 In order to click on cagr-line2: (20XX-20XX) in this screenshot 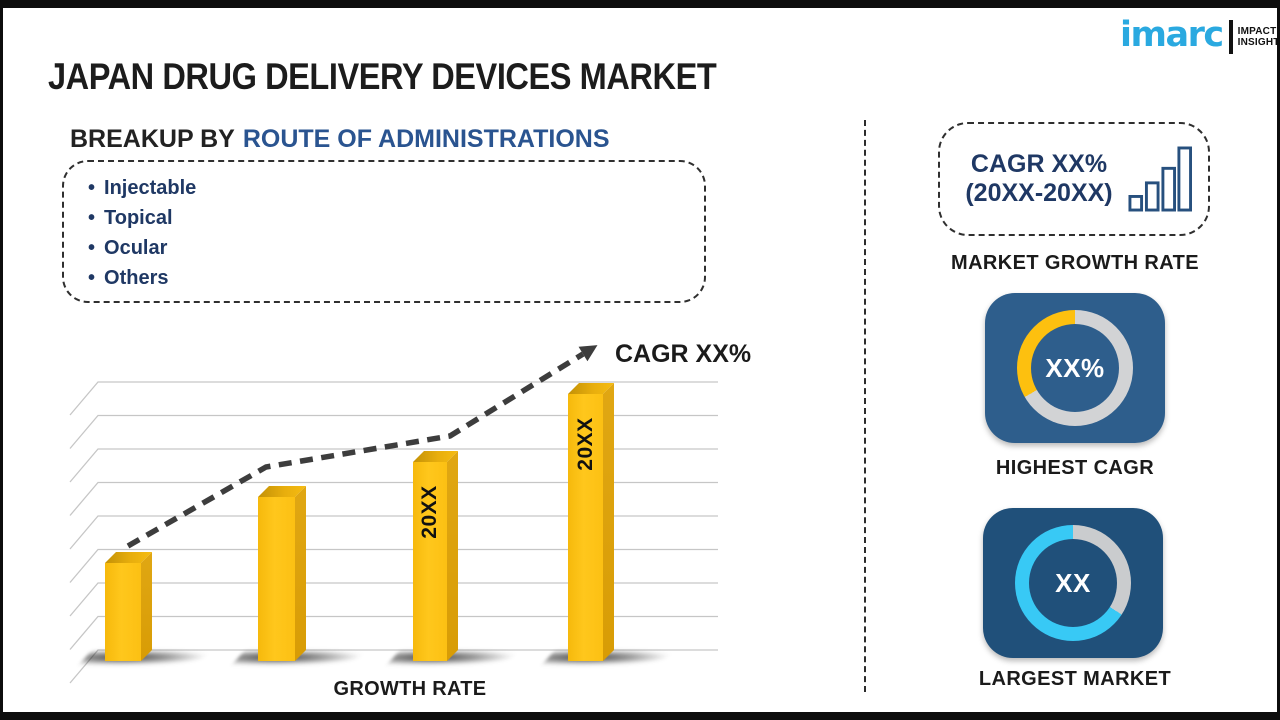, I will do `click(1039, 193)`.